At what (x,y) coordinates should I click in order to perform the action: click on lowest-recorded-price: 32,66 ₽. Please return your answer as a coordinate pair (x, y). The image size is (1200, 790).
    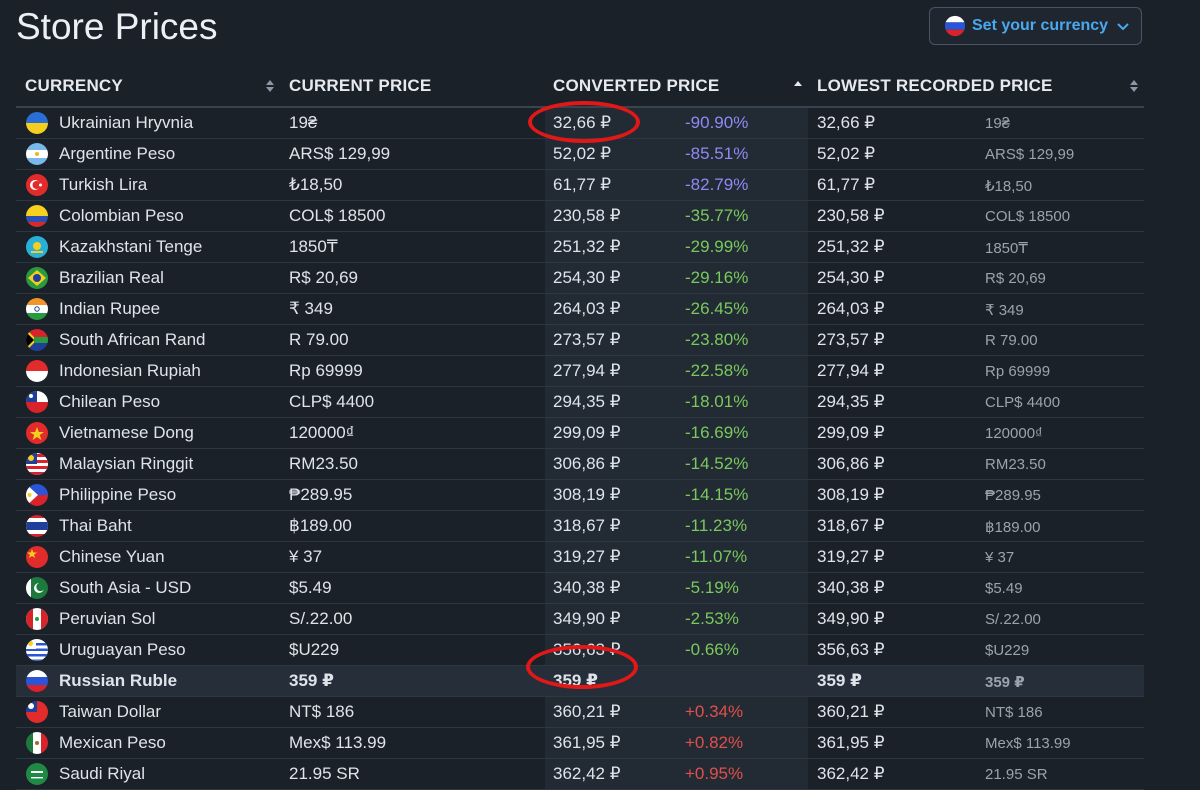
    Looking at the image, I should click on (846, 122).